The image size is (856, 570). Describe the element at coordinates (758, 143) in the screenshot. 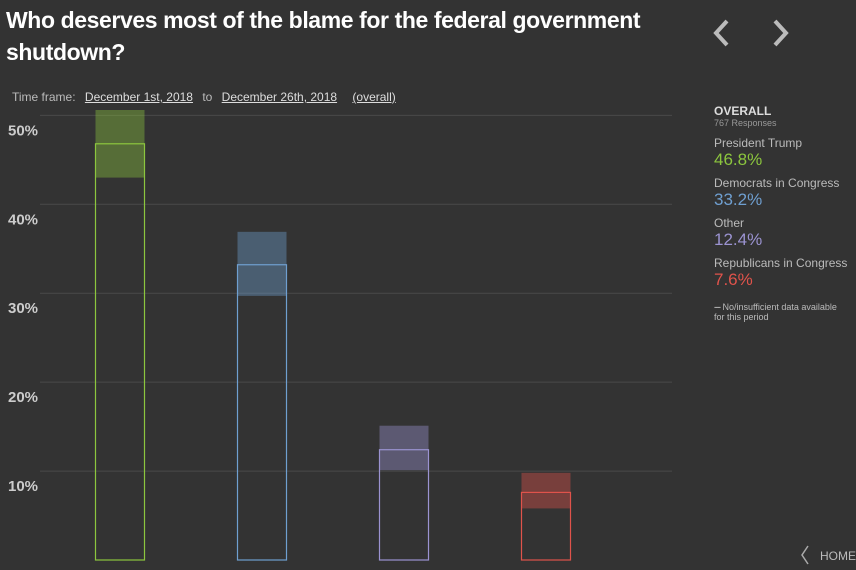

I see `legend-name: President Trump` at that location.